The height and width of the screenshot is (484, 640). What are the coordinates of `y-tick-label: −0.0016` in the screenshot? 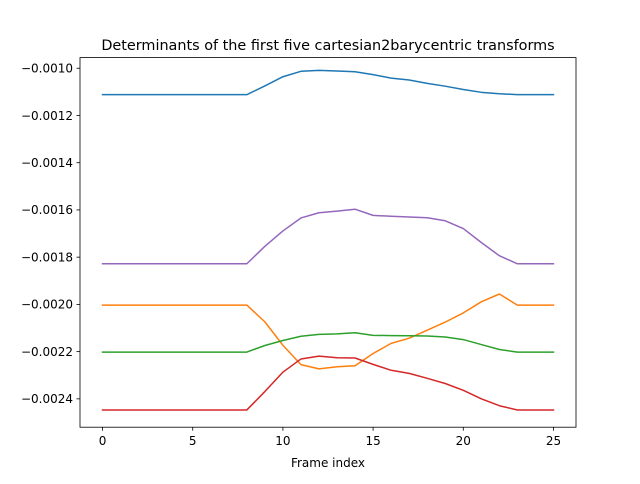 It's located at (47, 210).